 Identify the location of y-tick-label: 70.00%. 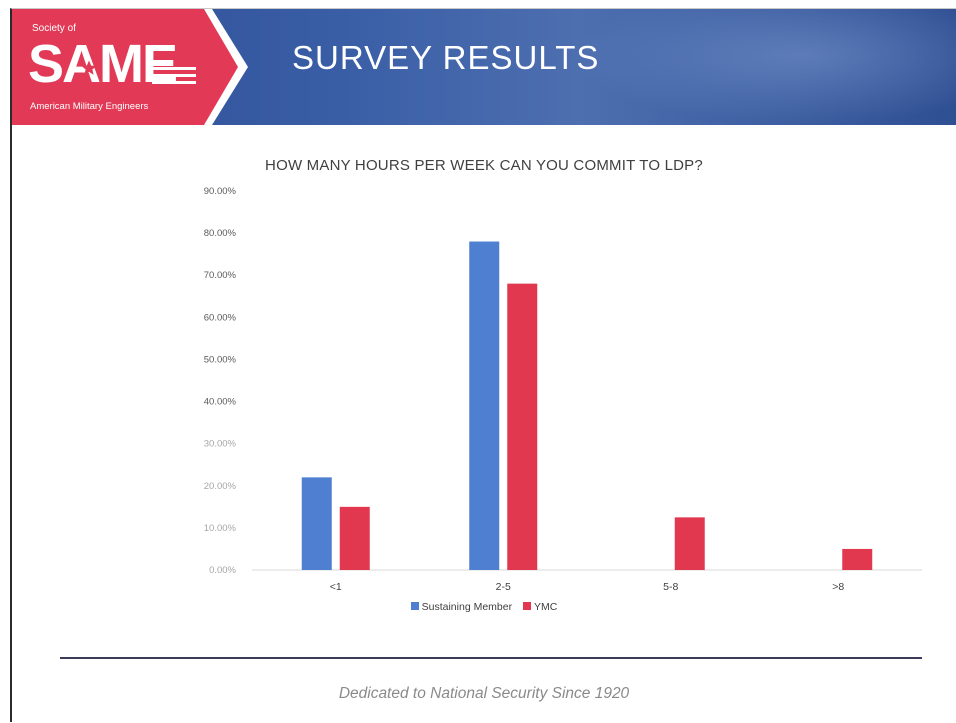
(220, 275).